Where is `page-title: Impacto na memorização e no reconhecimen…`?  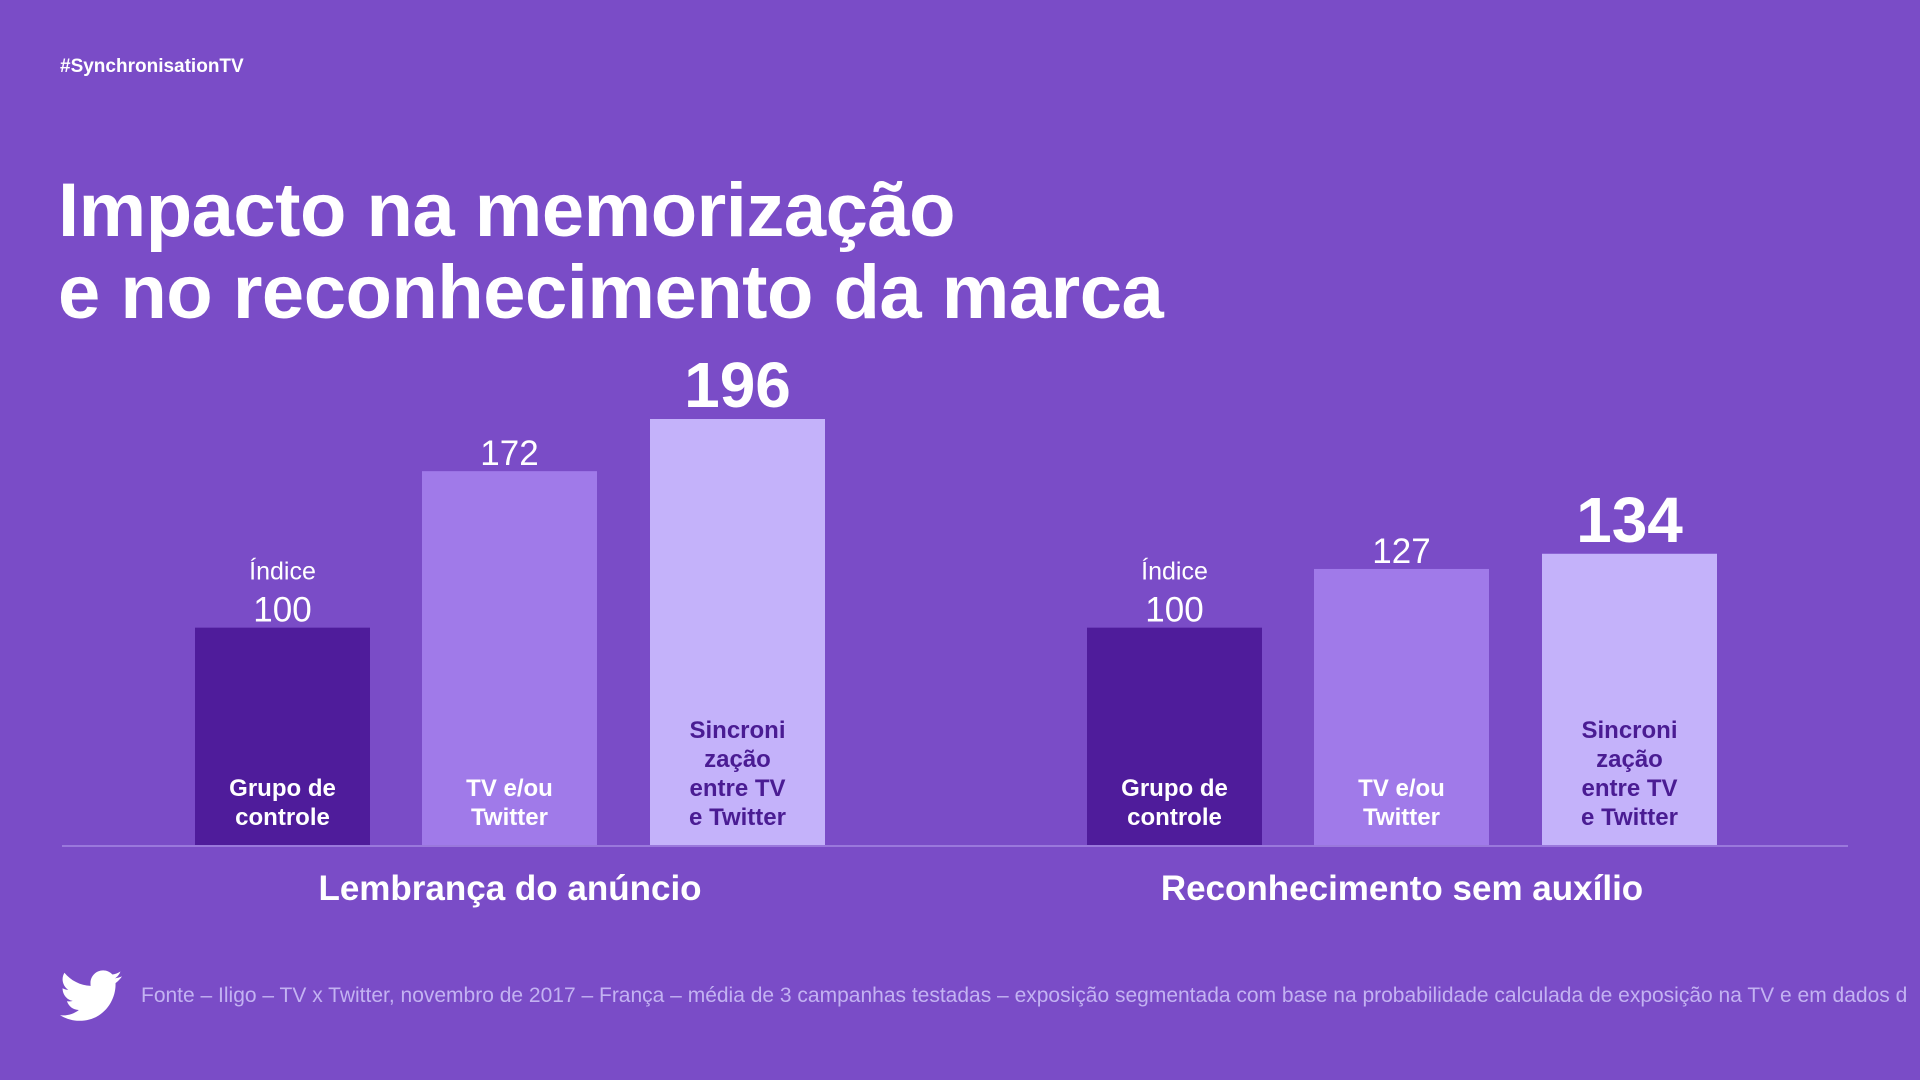
page-title: Impacto na memorização e no reconhecimen… is located at coordinates (611, 251).